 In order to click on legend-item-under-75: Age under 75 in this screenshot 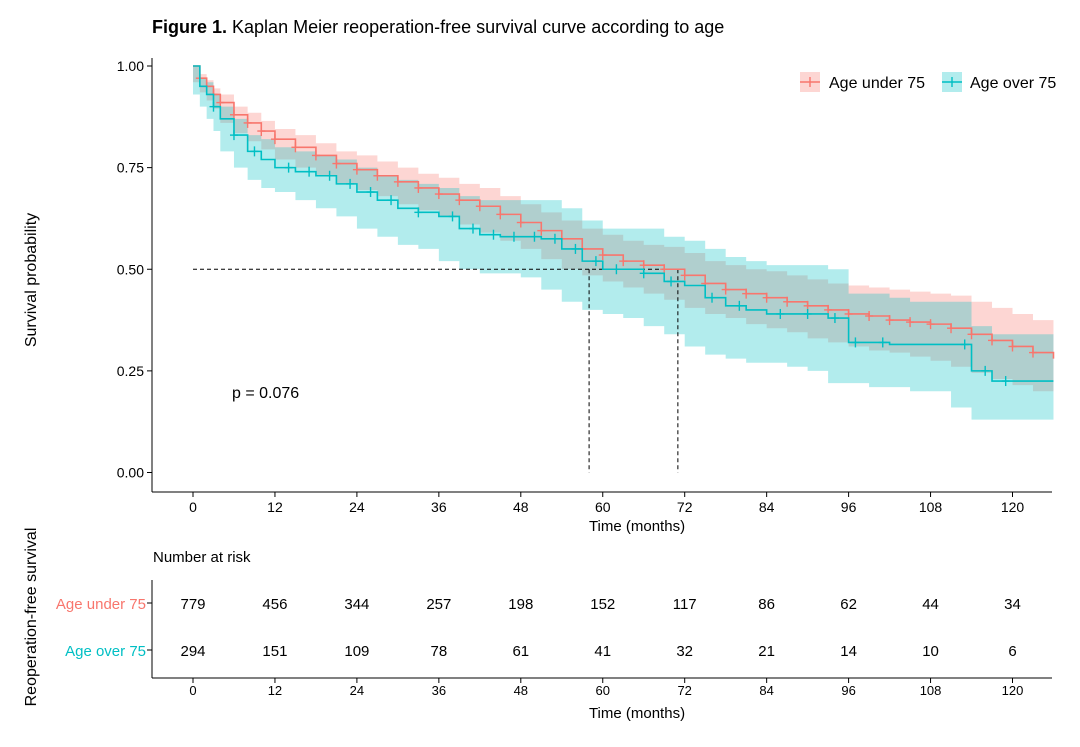, I will do `click(862, 82)`.